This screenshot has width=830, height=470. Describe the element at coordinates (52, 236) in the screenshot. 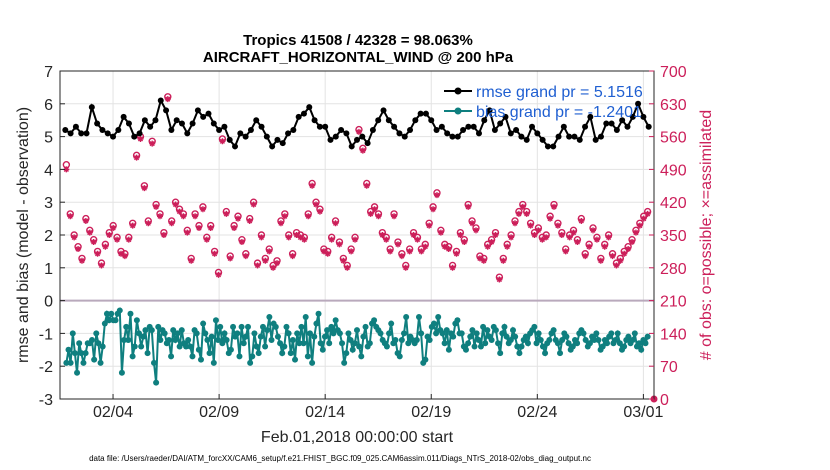

I see `left-axis-ticks: -3 -2 -1 0 1 2 3 4 5 6 7` at that location.